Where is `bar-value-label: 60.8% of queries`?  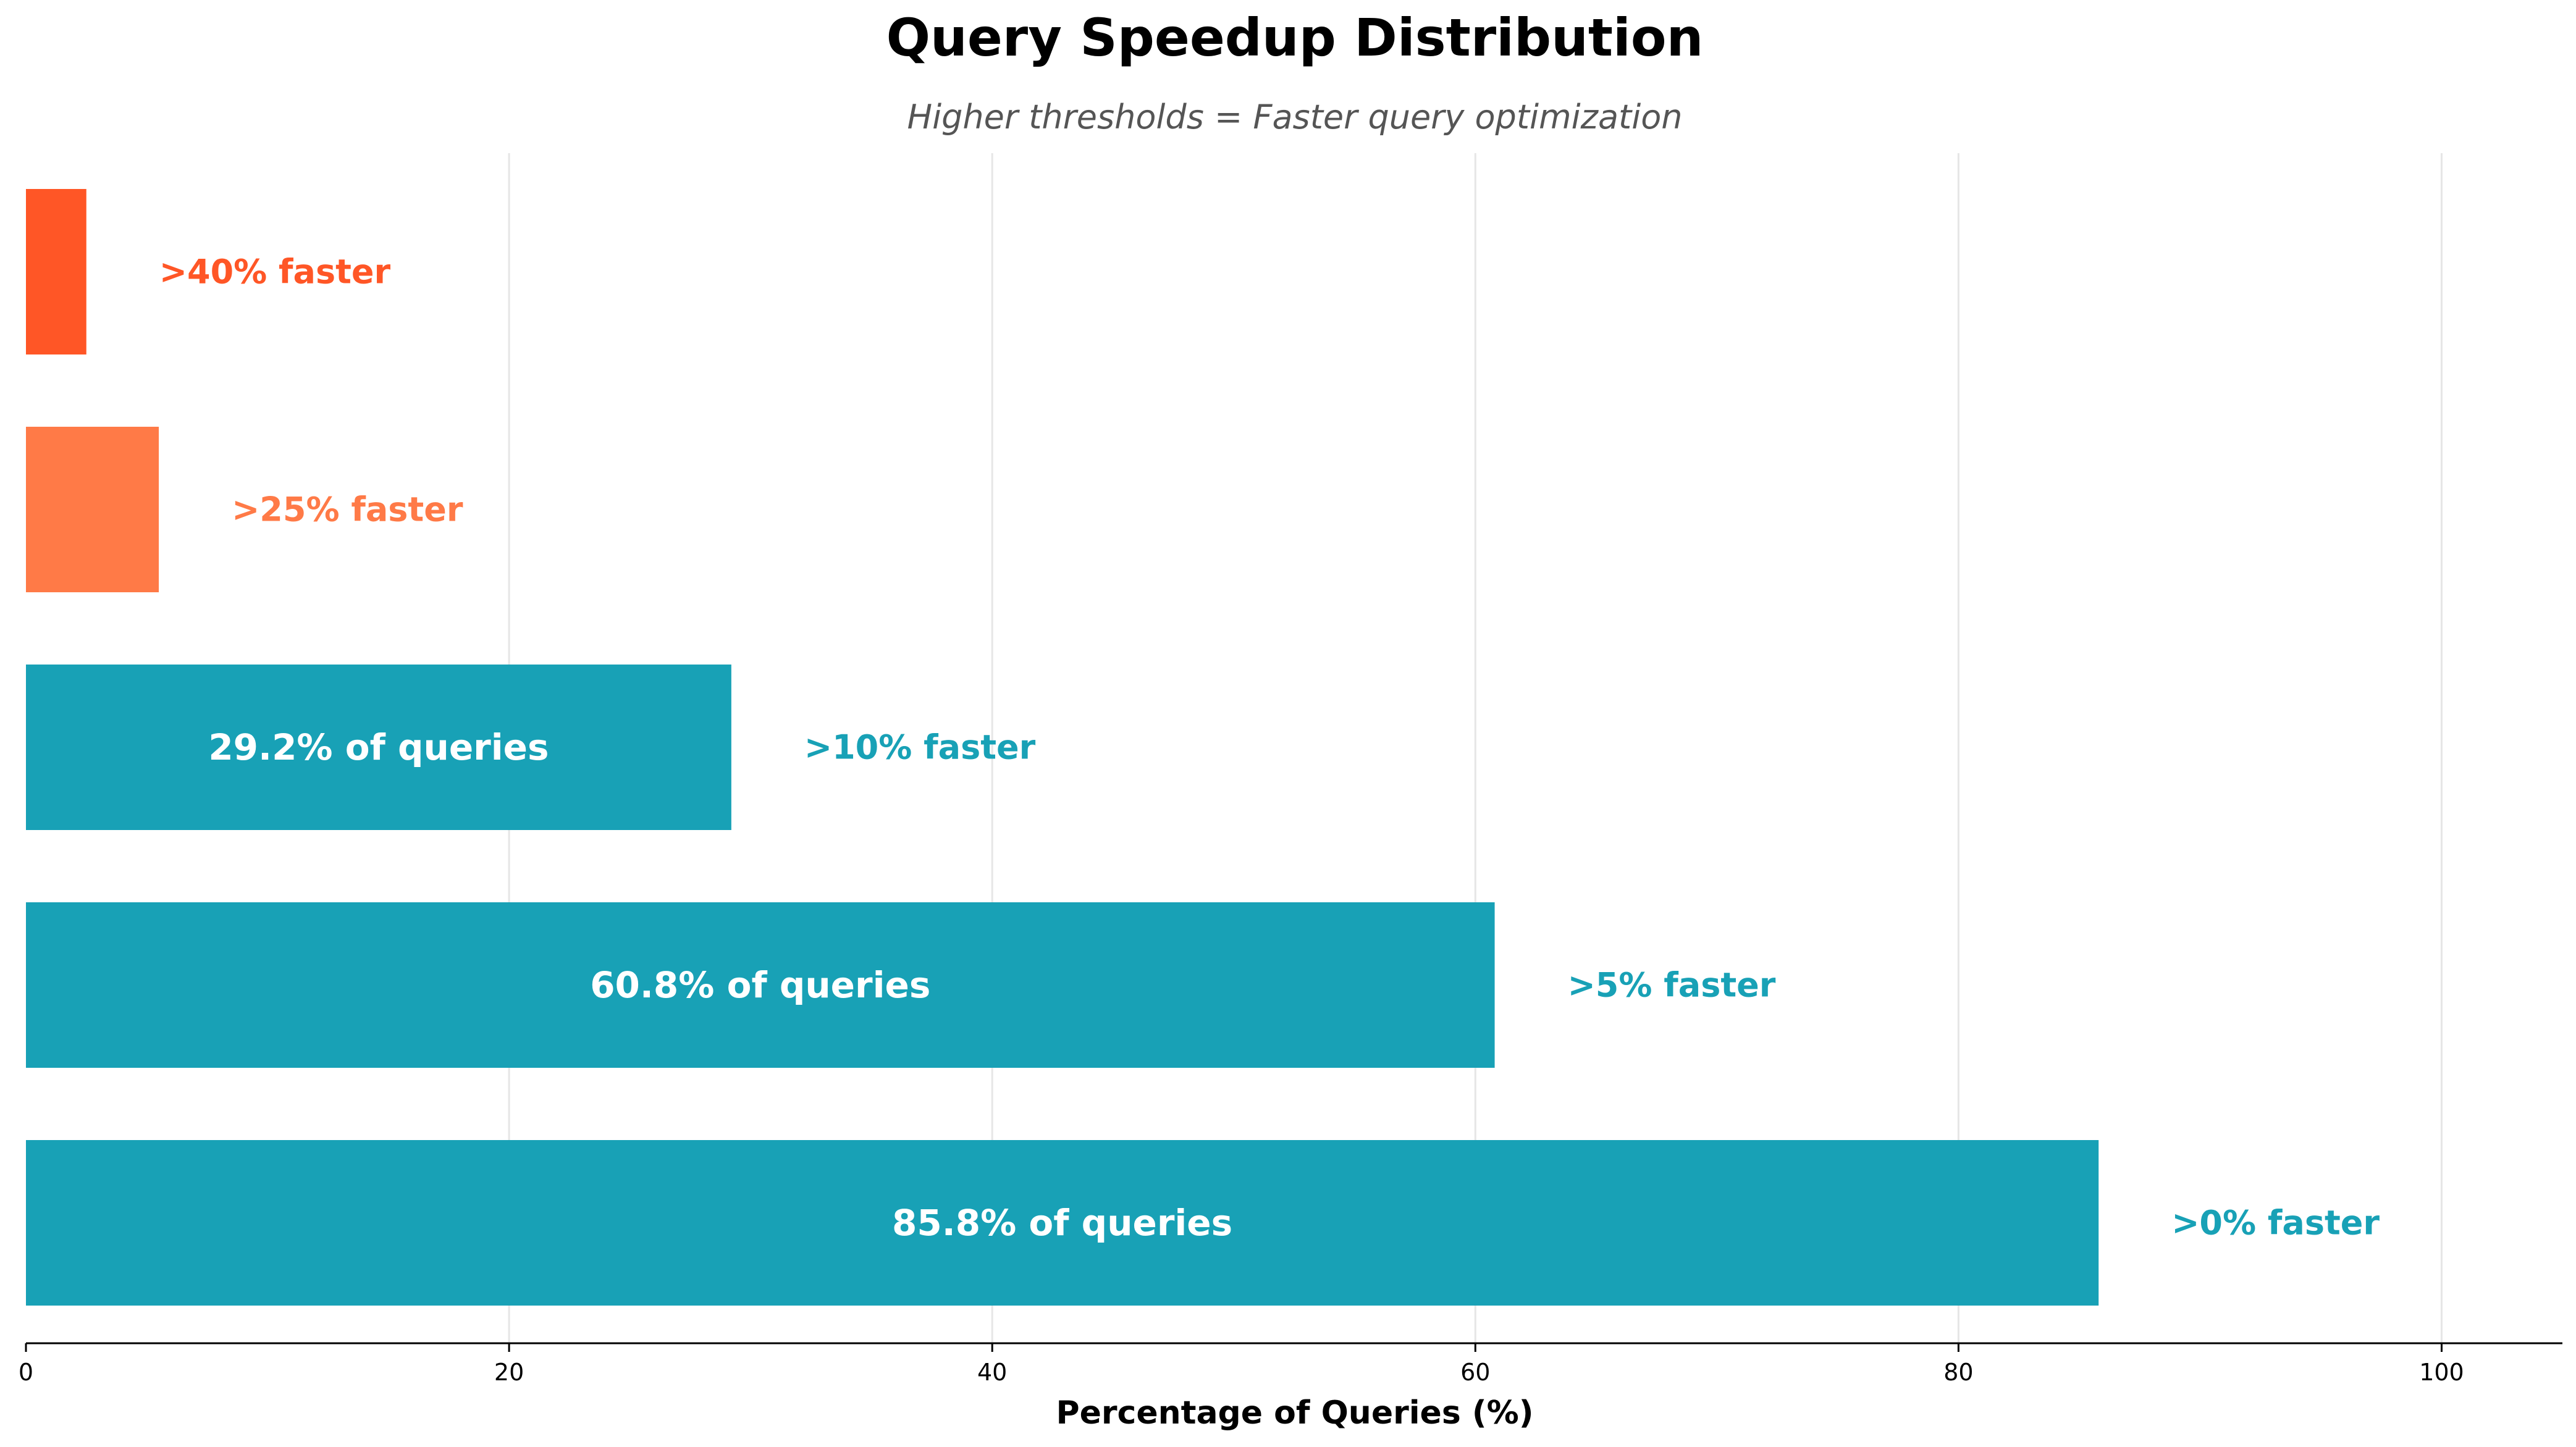 bar-value-label: 60.8% of queries is located at coordinates (760, 985).